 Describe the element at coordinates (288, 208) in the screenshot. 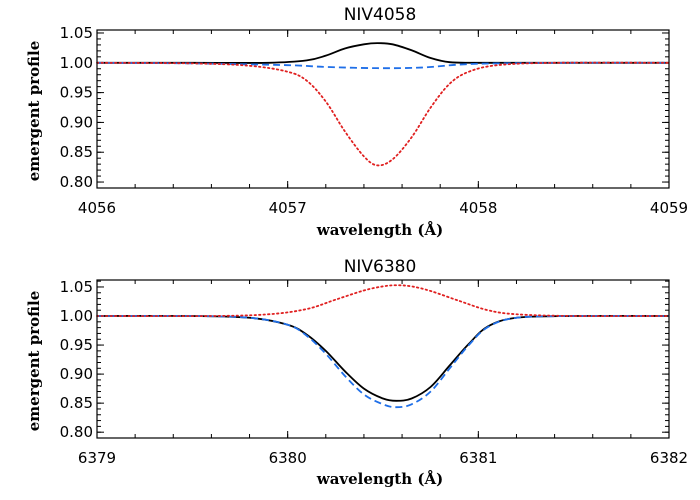

I see `x-tick-label: 4057` at that location.